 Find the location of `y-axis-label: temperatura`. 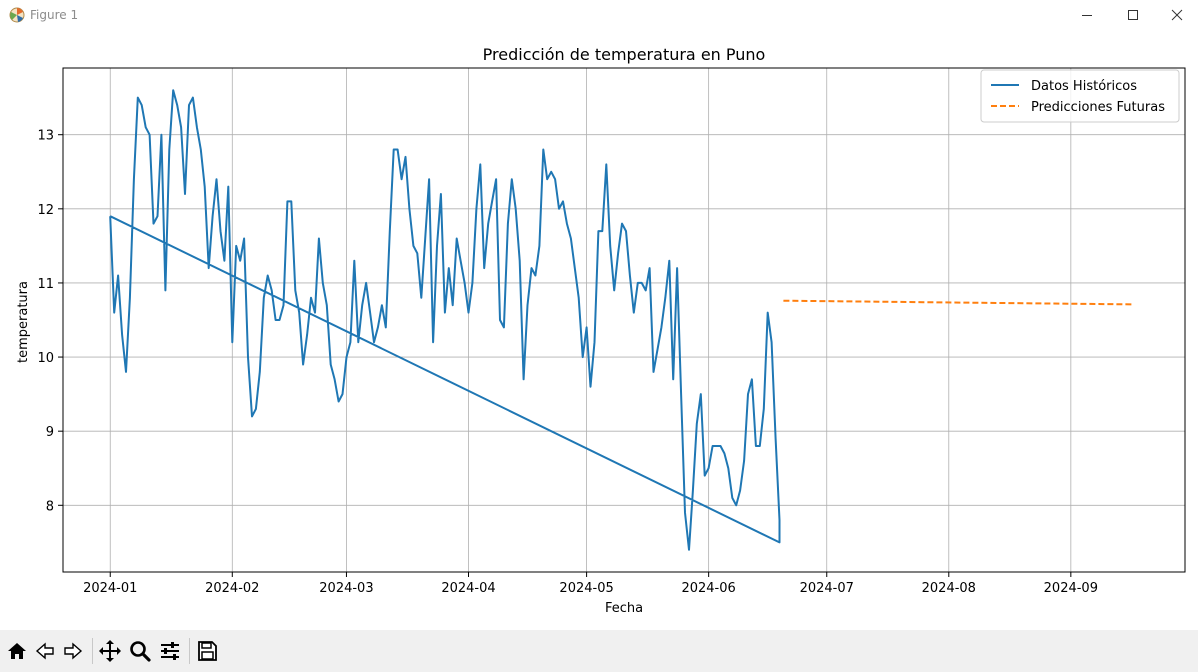

y-axis-label: temperatura is located at coordinates (23, 322).